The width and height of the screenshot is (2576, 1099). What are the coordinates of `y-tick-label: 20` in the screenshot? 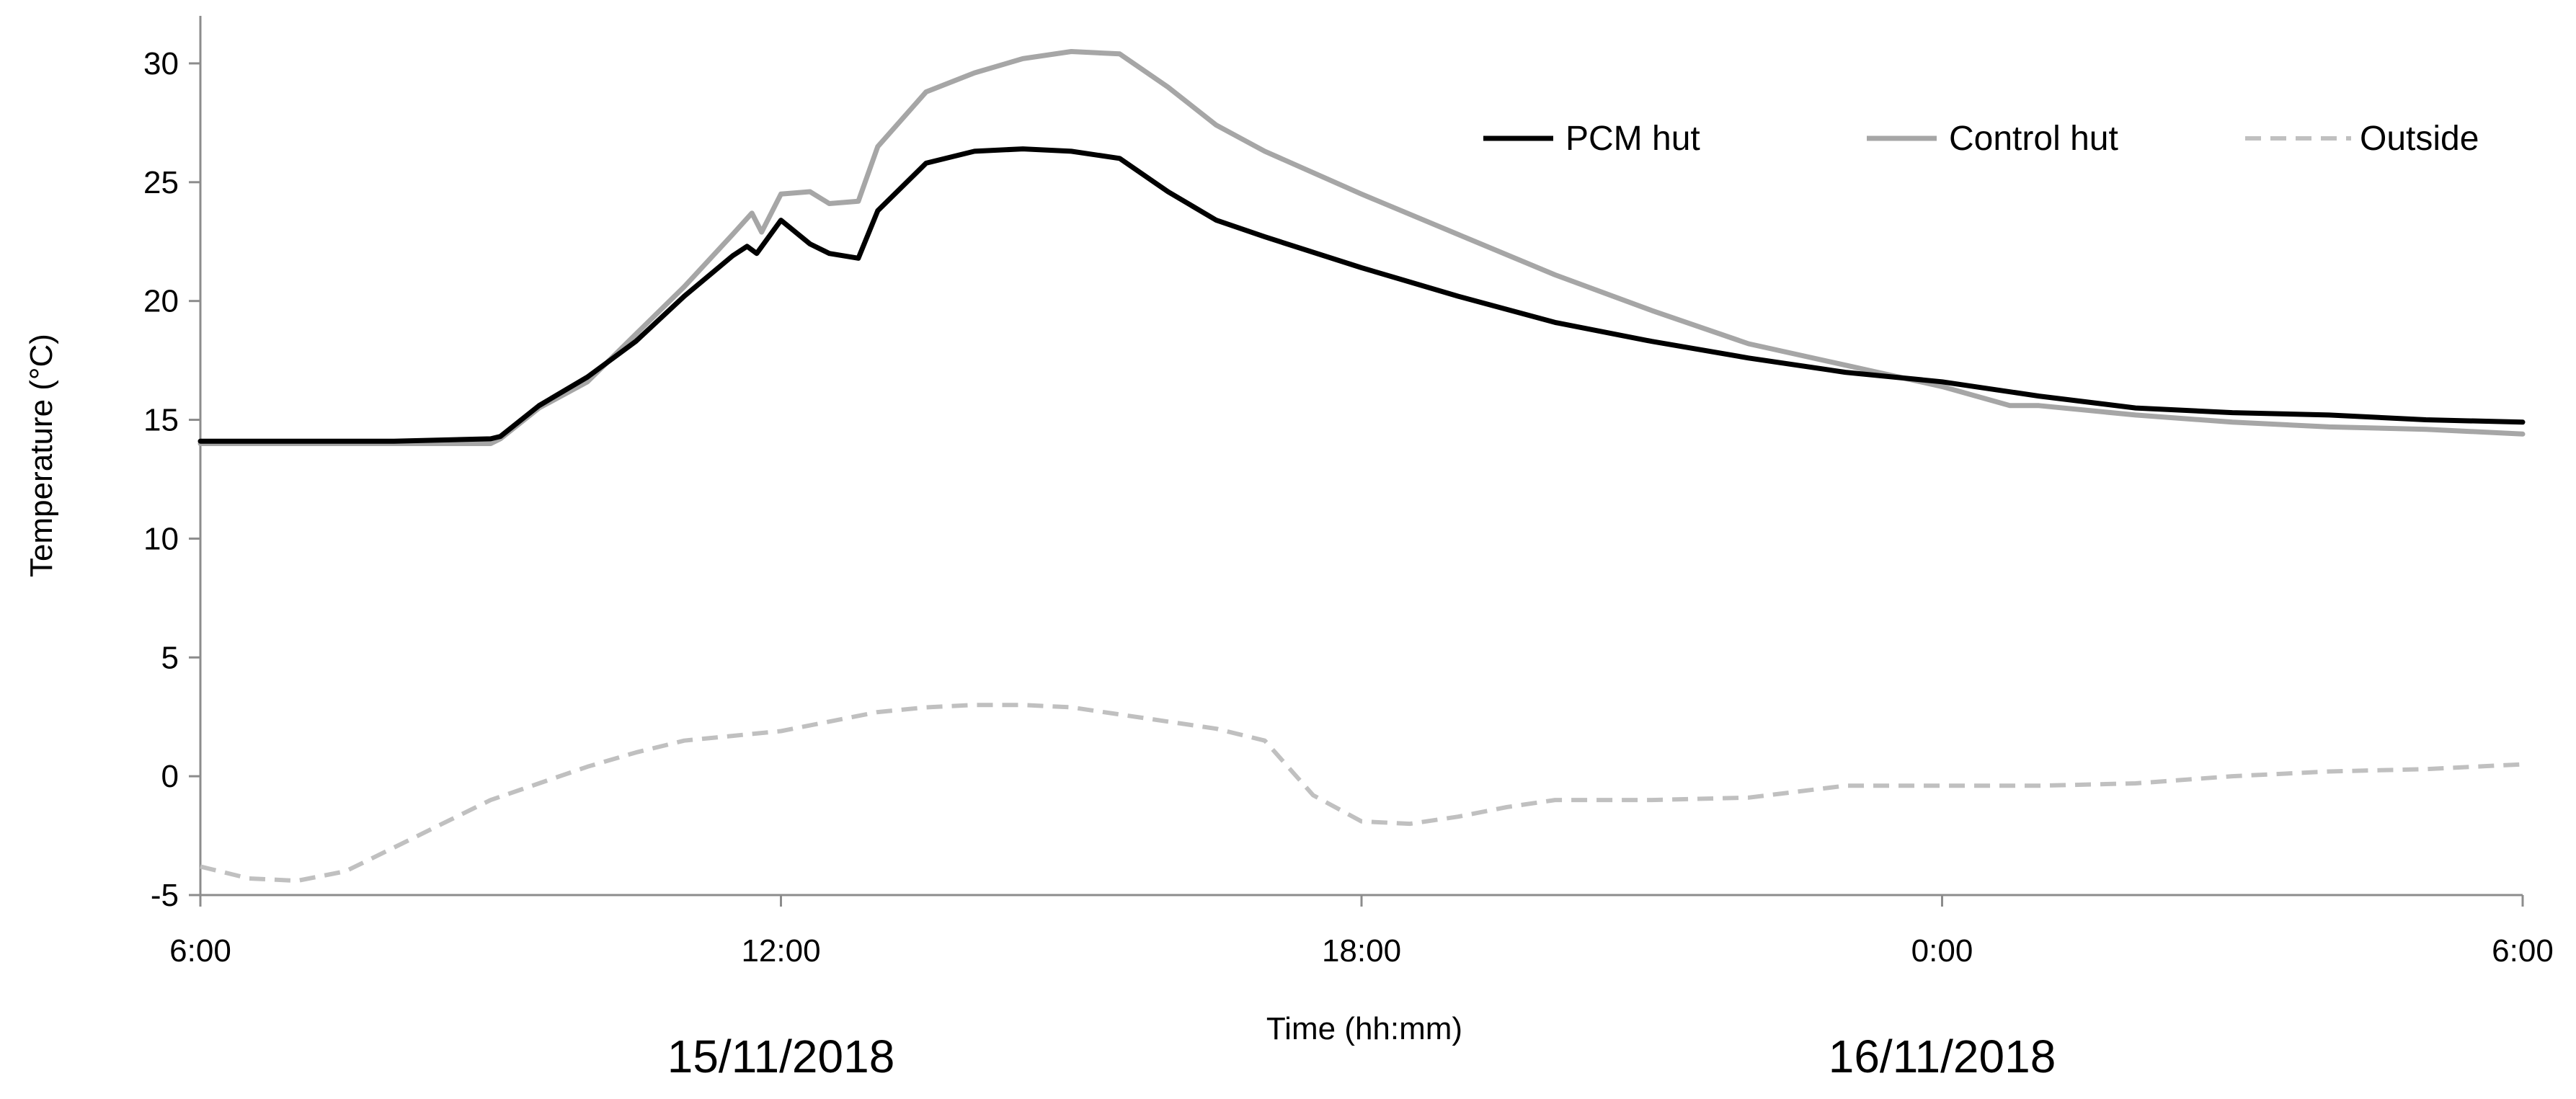 It's located at (161, 301).